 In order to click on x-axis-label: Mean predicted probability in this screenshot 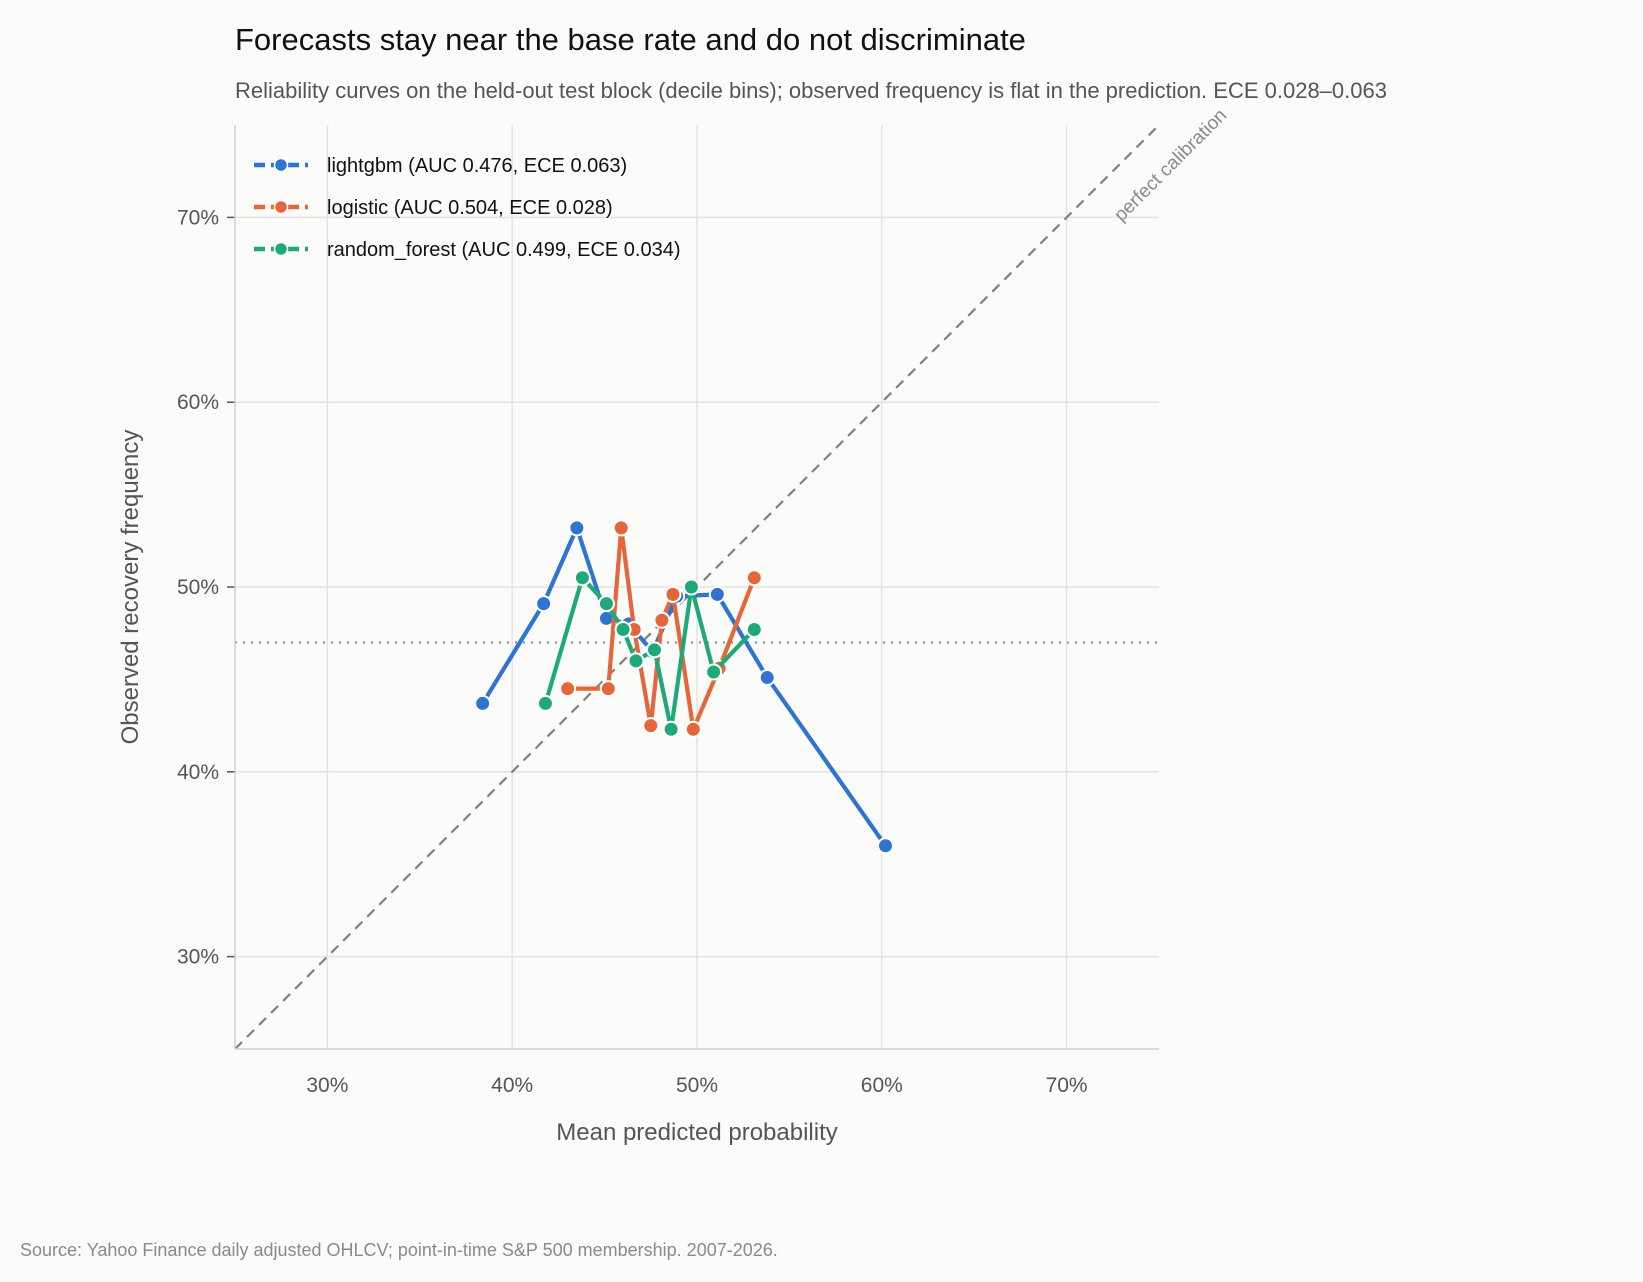, I will do `click(697, 1132)`.